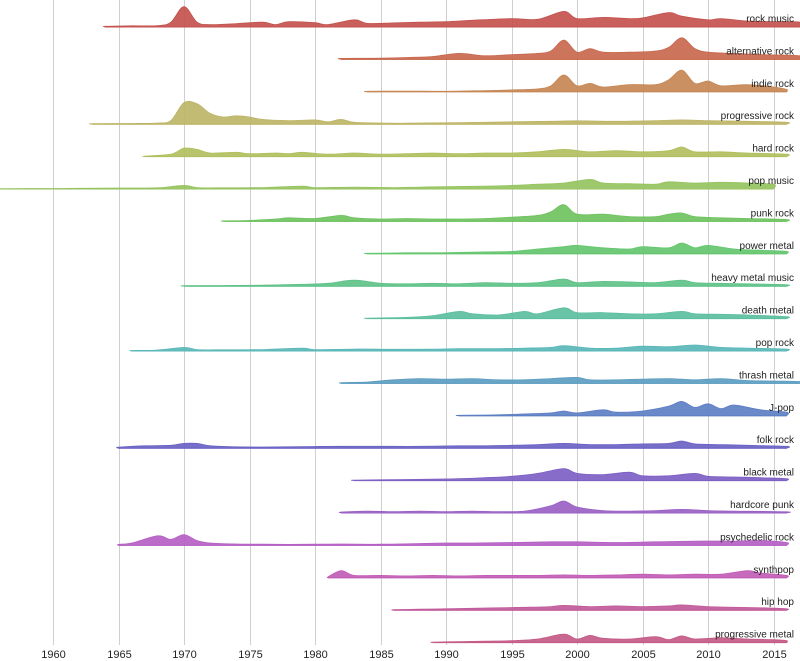  I want to click on x-tick-label: 1975, so click(250, 655).